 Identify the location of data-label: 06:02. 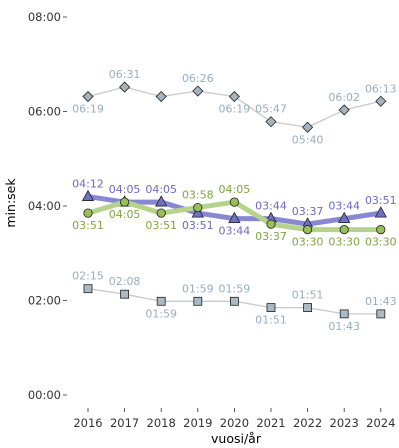
(344, 97).